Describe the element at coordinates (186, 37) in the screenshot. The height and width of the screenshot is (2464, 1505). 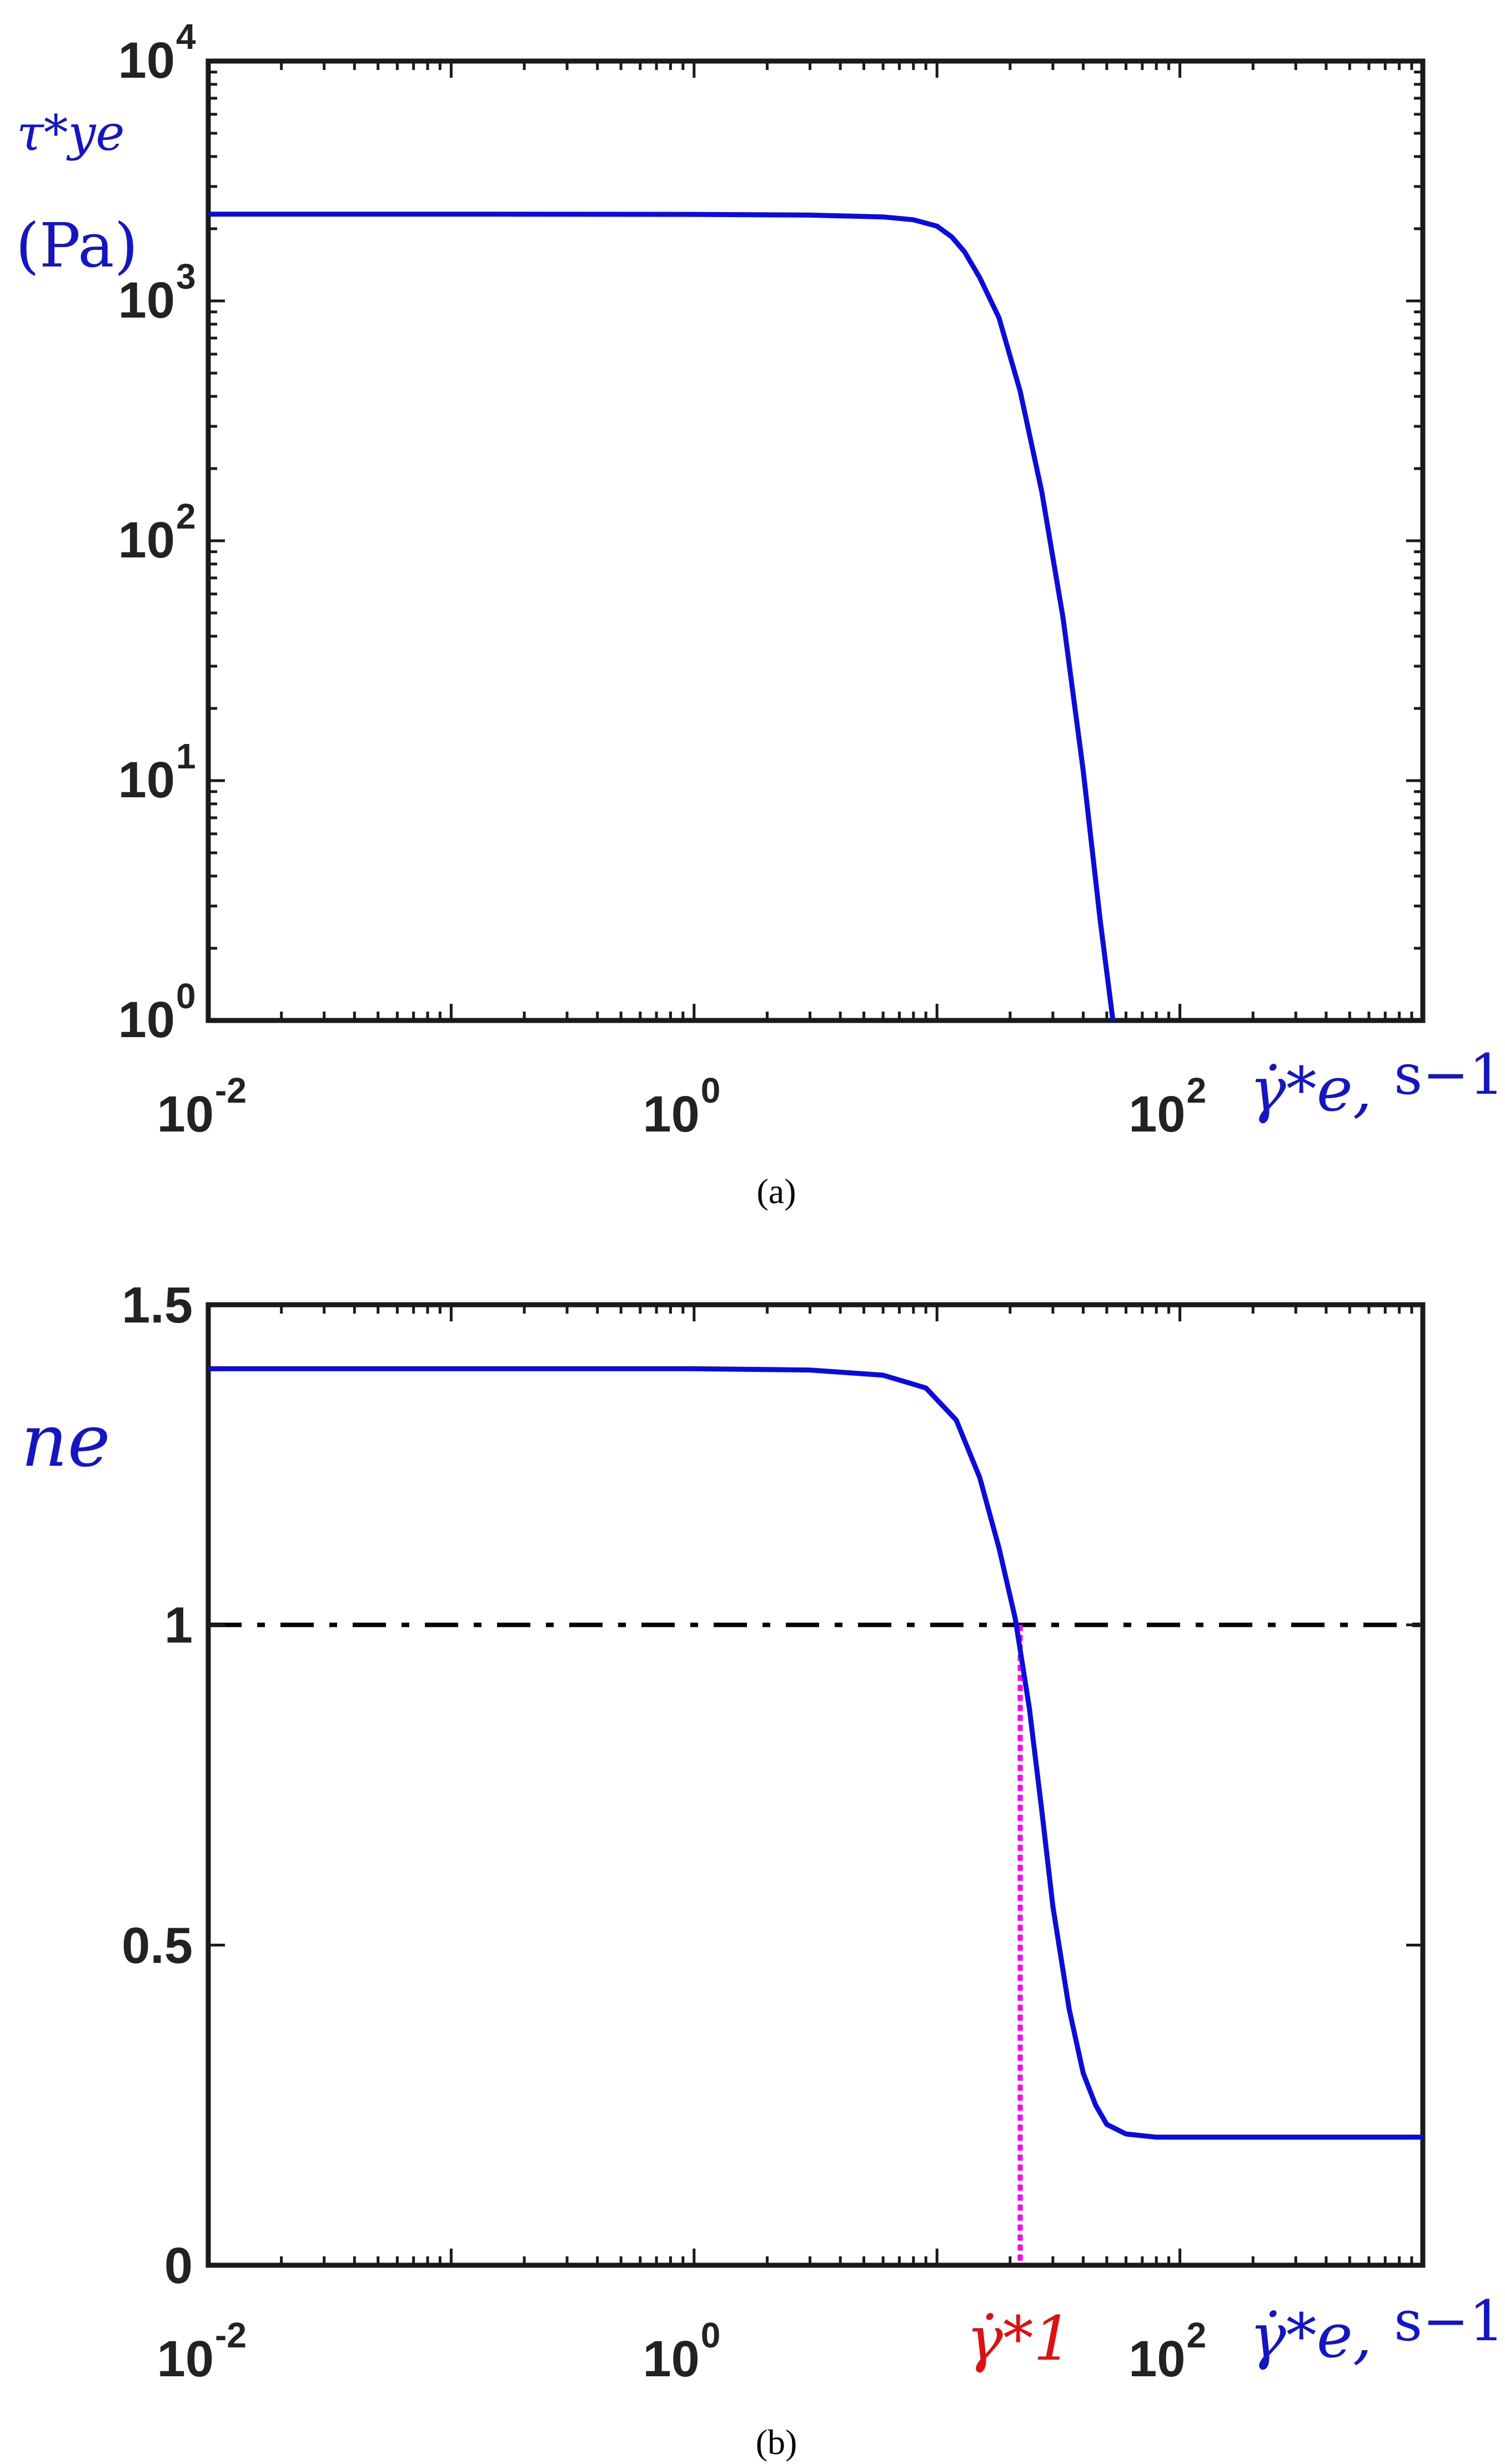
I see `y-tick-label-exponent: 4` at that location.